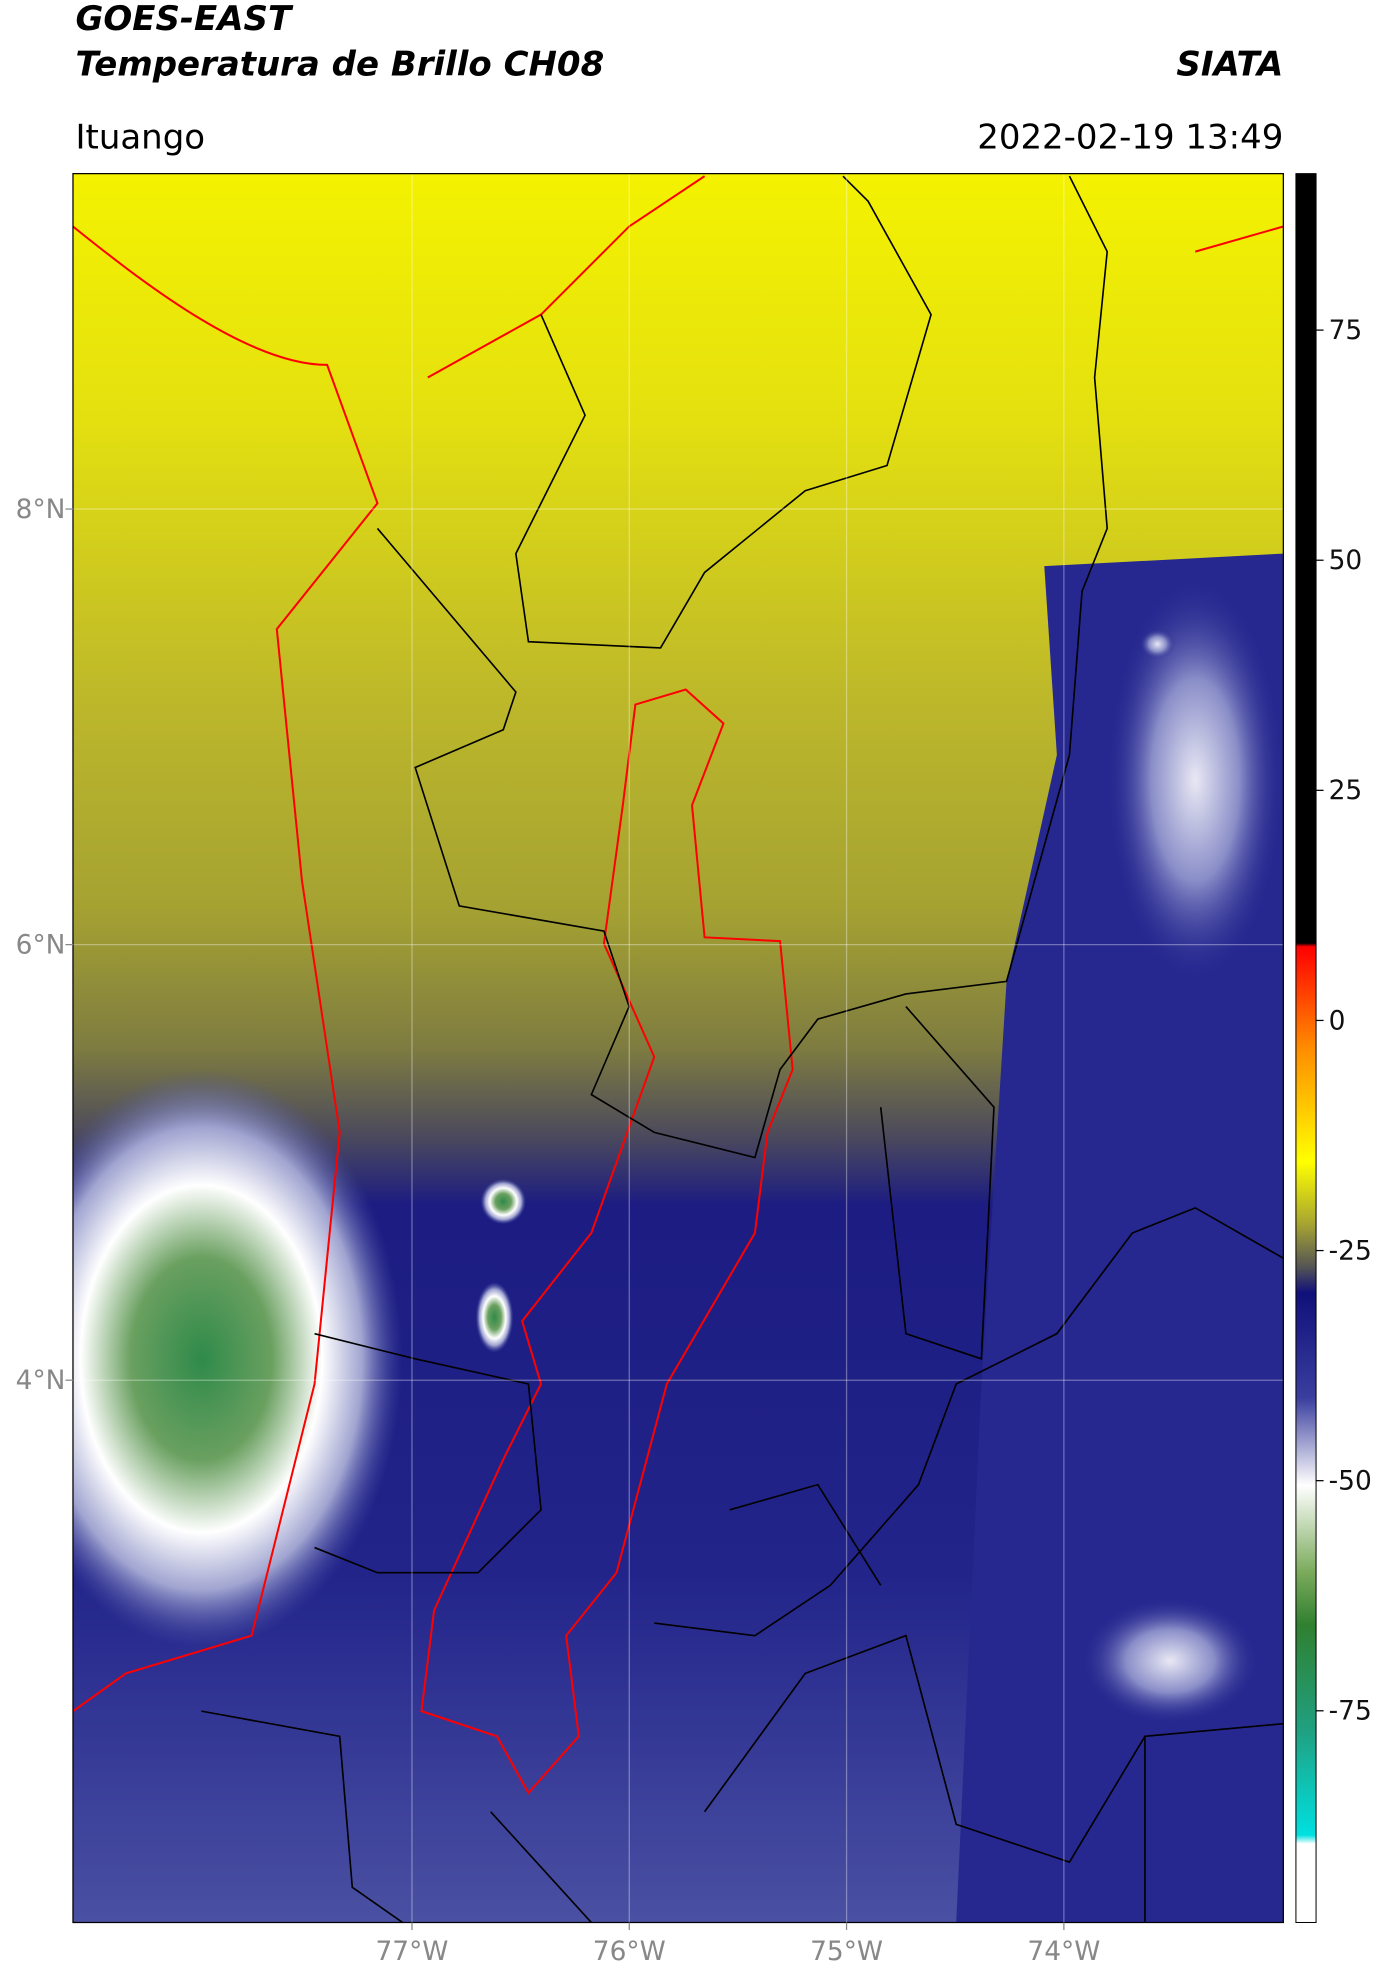  Describe the element at coordinates (412, 1951) in the screenshot. I see `x-tick-label: 77°W` at that location.